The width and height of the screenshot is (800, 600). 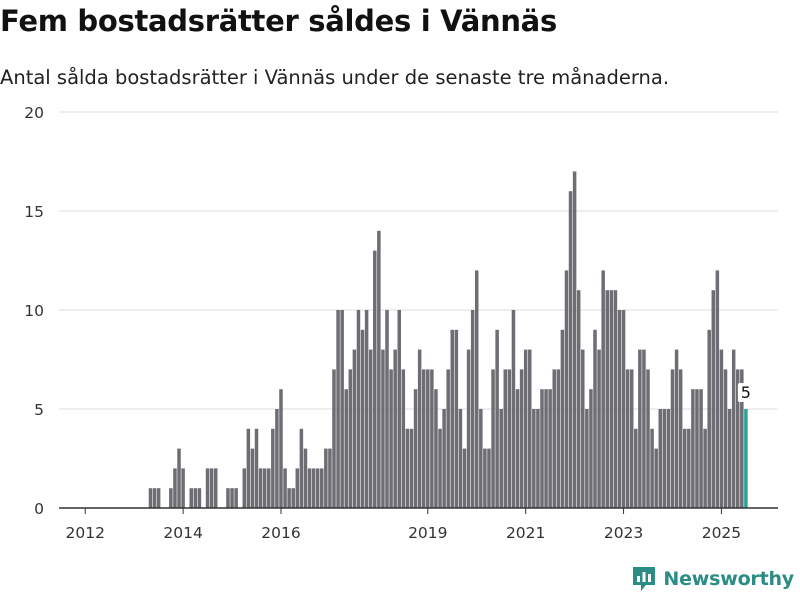 What do you see at coordinates (34, 311) in the screenshot?
I see `y-axis-ticks: 0 5 10 15 20` at bounding box center [34, 311].